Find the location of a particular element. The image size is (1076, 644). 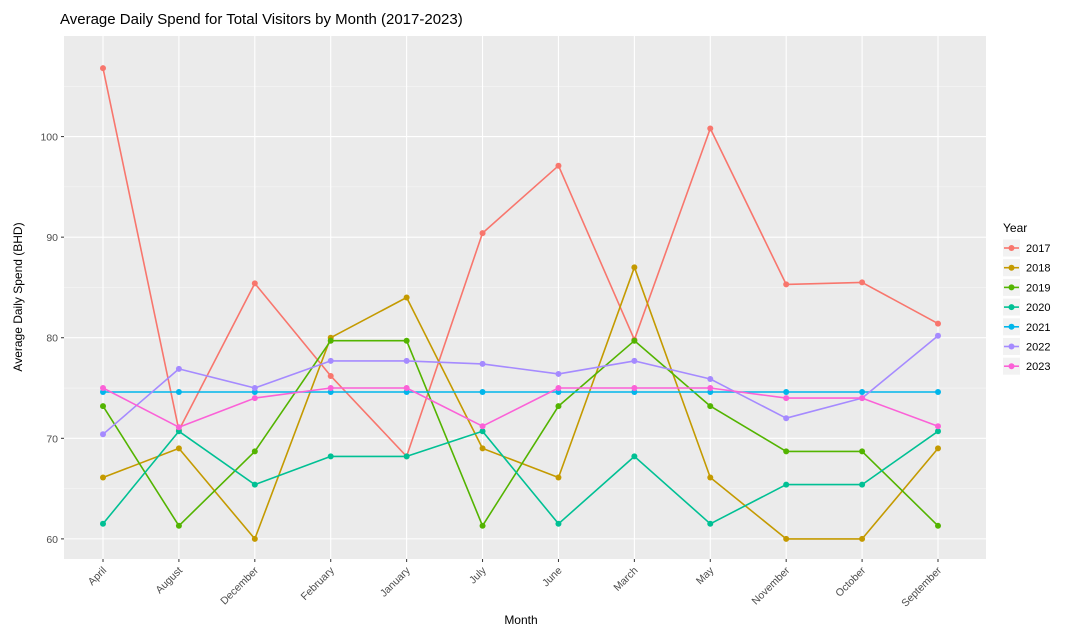

x-tick-label: October is located at coordinates (850, 581).